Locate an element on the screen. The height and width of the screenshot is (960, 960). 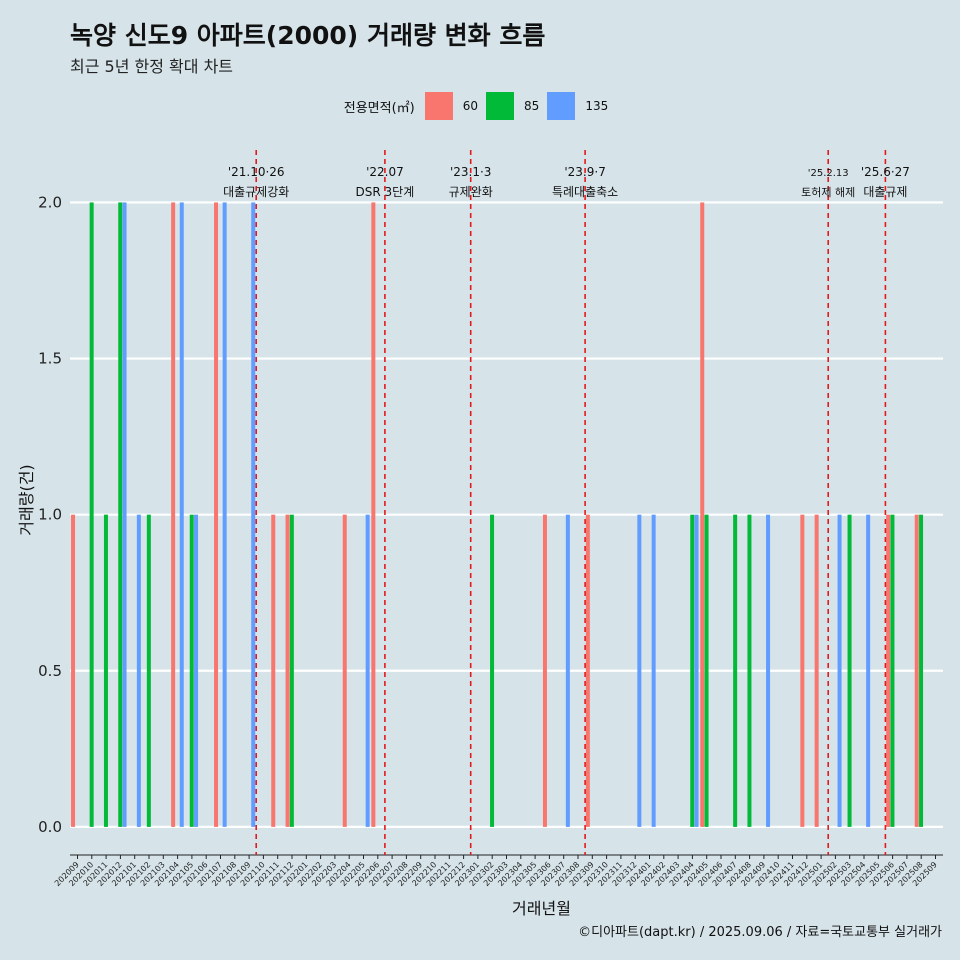
y-tick-label-2: 1.0 is located at coordinates (50, 515).